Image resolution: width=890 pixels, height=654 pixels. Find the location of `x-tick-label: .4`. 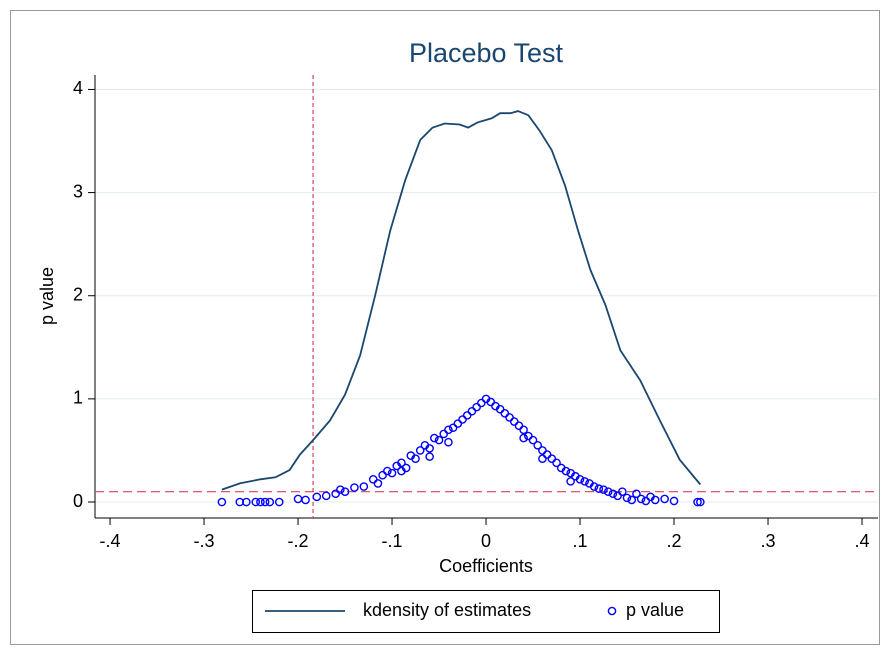

x-tick-label: .4 is located at coordinates (862, 541).